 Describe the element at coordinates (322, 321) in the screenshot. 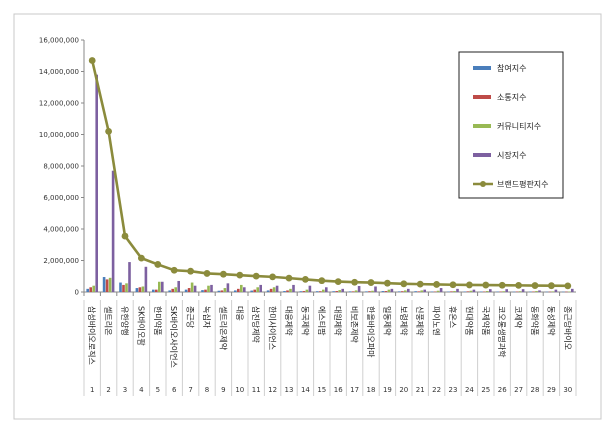

I see `x-category-label: 에스티팜` at that location.